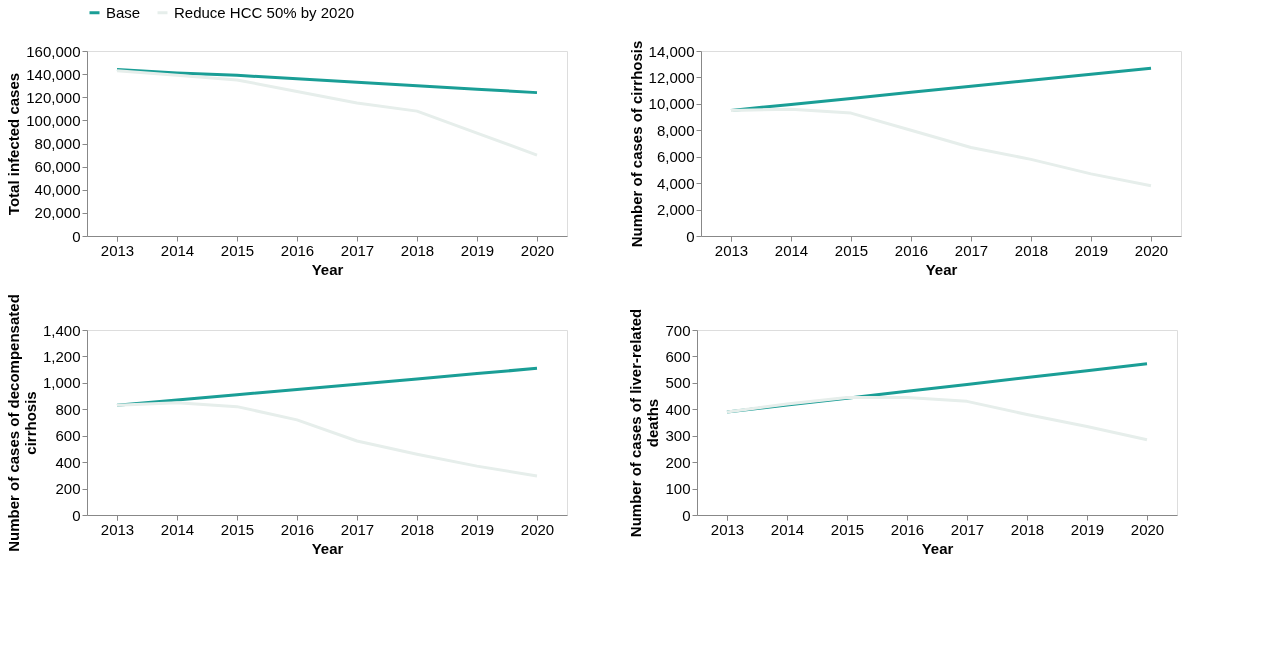 The width and height of the screenshot is (1268, 654). Describe the element at coordinates (671, 51) in the screenshot. I see `y-tick-label: 14,000` at that location.